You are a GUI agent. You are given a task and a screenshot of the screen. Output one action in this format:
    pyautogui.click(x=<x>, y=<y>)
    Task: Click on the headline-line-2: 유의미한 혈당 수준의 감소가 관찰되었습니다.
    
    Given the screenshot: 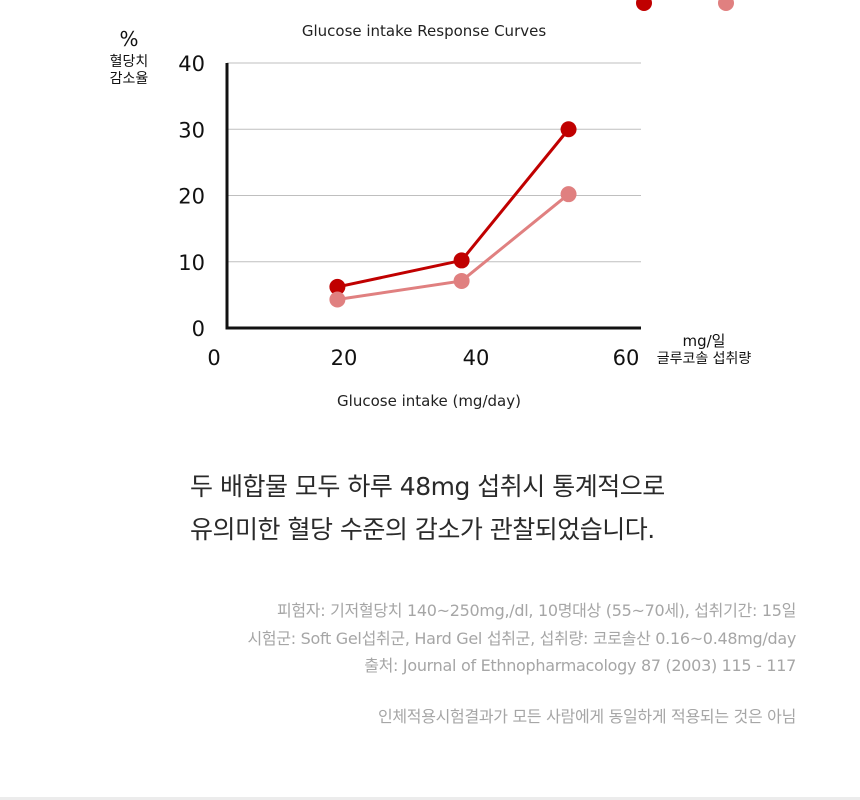 What is the action you would take?
    pyautogui.click(x=422, y=529)
    